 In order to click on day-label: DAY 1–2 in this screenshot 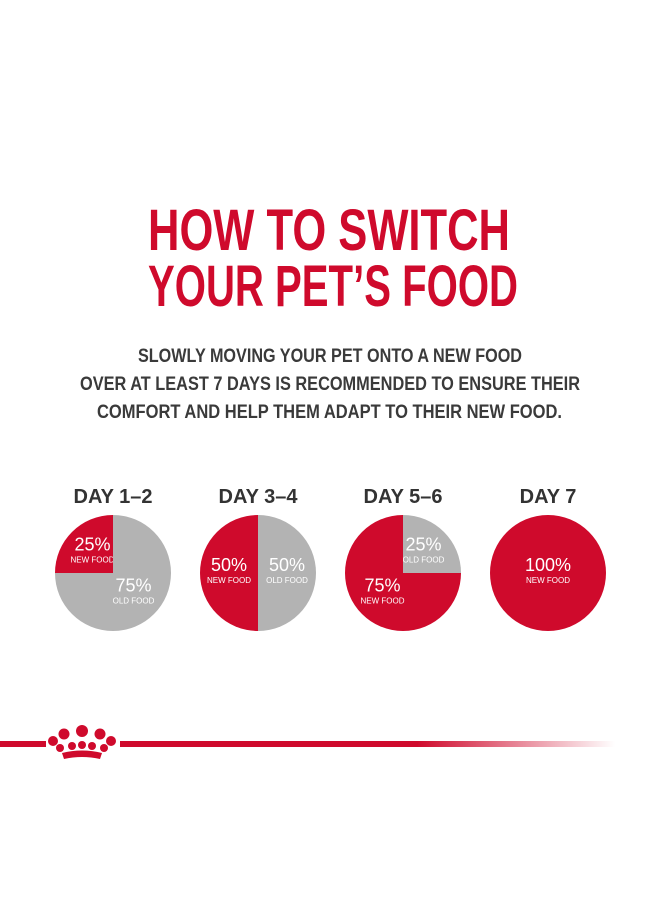, I will do `click(113, 497)`.